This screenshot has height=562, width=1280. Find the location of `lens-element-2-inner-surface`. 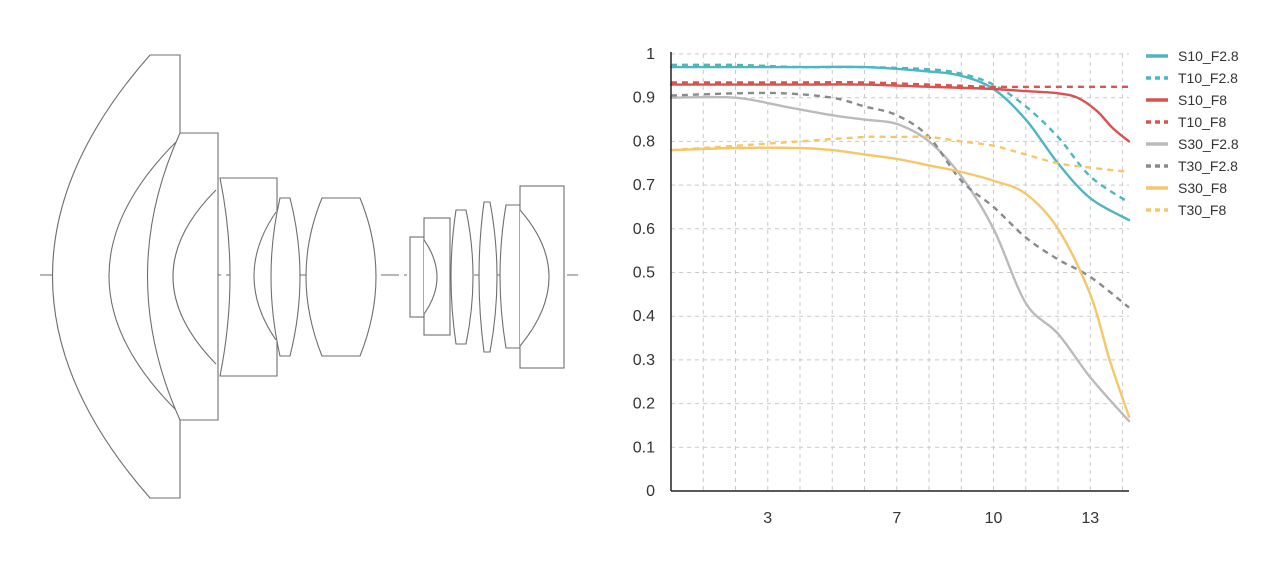

lens-element-2-inner-surface is located at coordinates (194, 277).